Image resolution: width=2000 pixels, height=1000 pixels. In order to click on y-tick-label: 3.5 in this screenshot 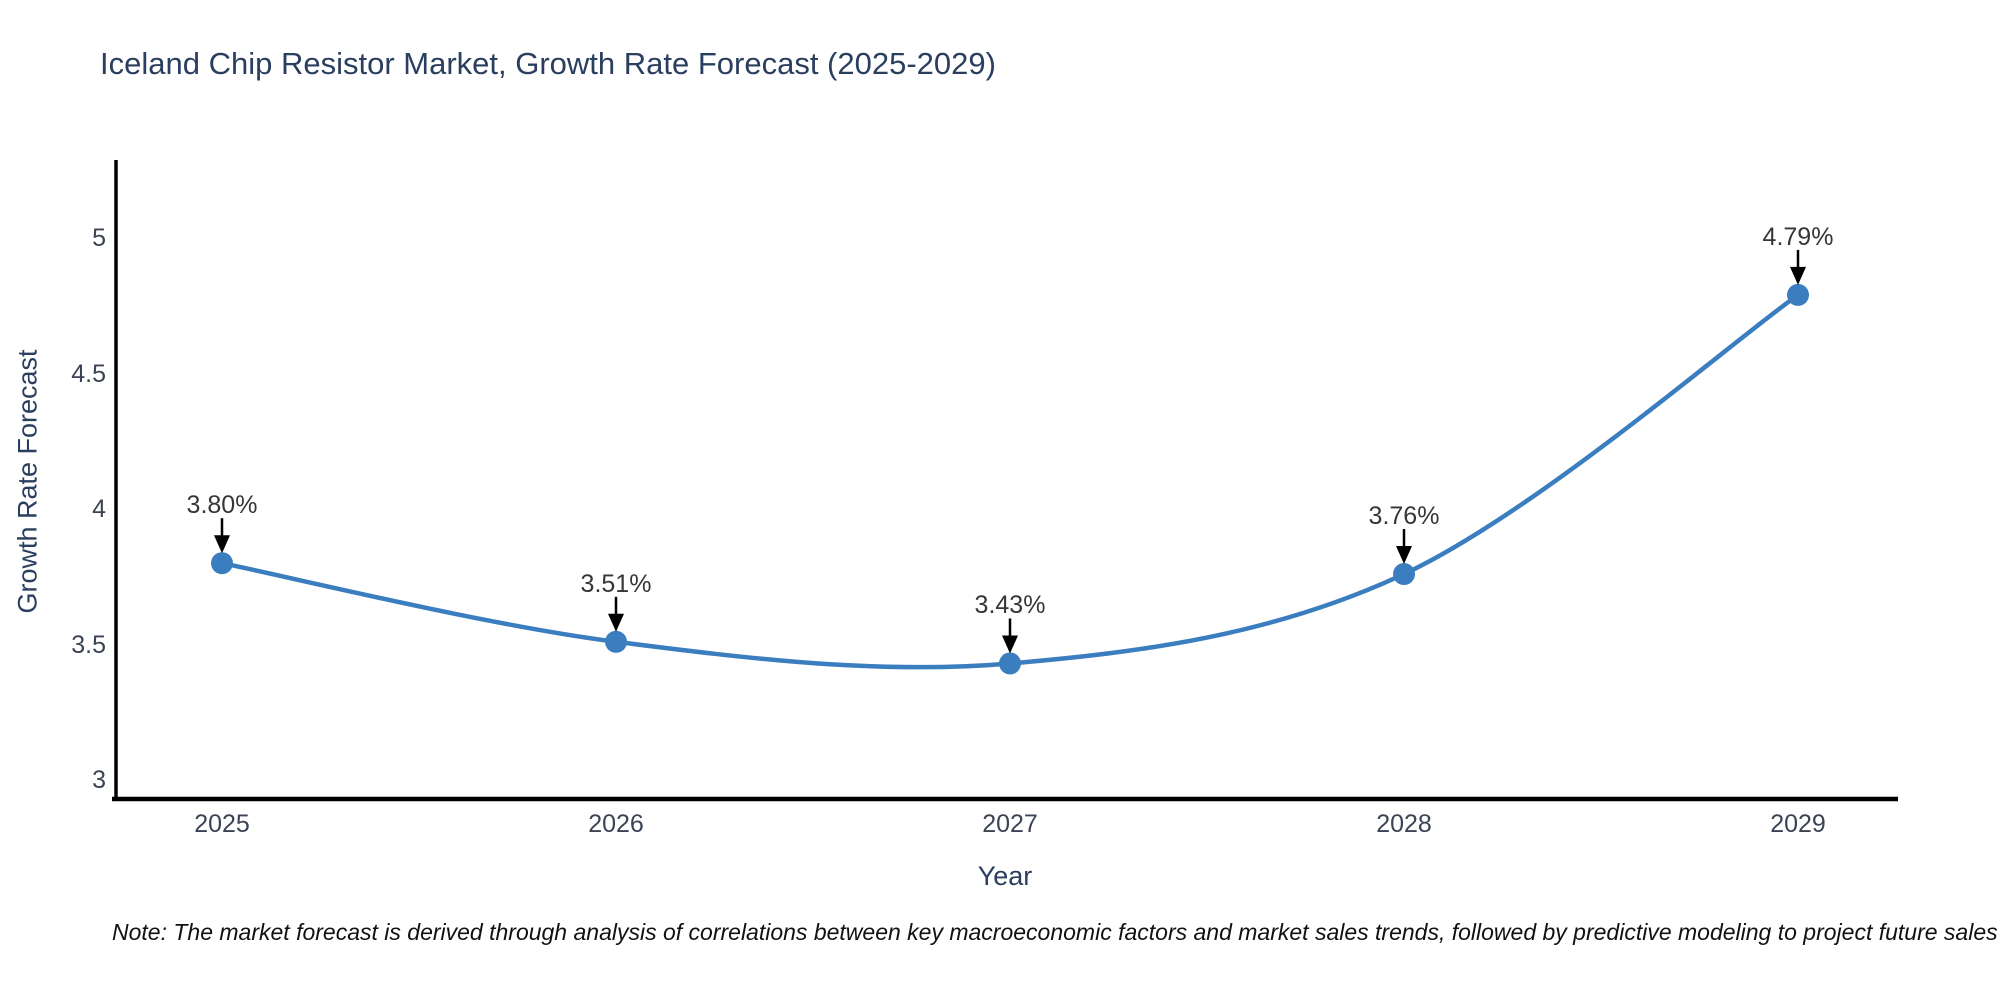, I will do `click(88, 644)`.